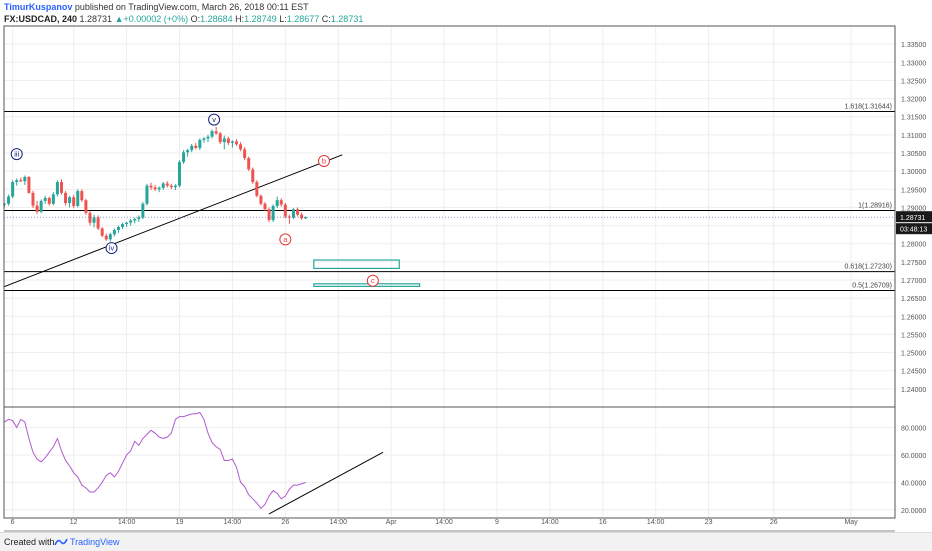  Describe the element at coordinates (913, 118) in the screenshot. I see `y-tick-label: 1.31500` at that location.